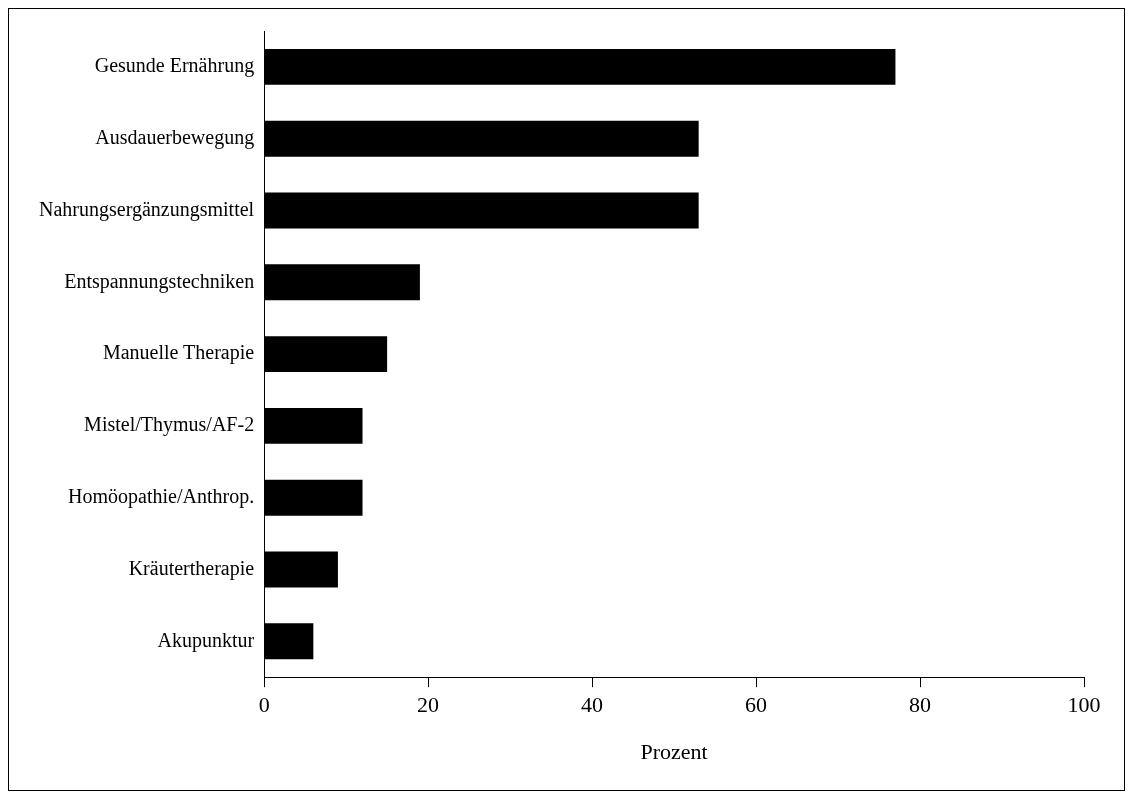 The height and width of the screenshot is (799, 1133). I want to click on y-tick-label: Entspannungstechniken, so click(159, 281).